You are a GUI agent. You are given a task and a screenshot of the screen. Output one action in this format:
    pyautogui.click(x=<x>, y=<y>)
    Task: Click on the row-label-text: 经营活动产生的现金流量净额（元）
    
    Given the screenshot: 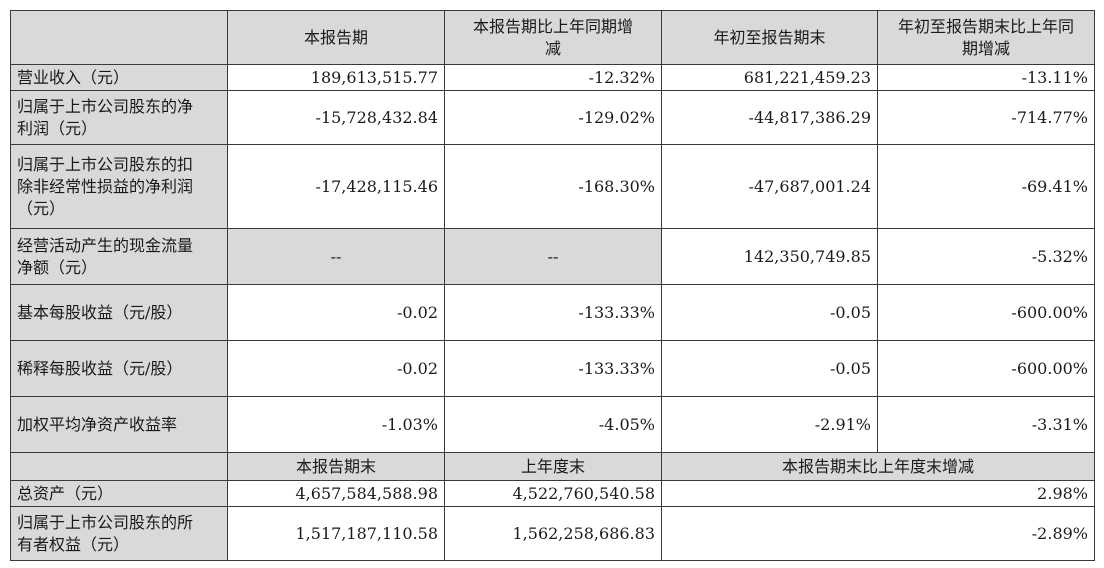 What is the action you would take?
    pyautogui.click(x=105, y=256)
    